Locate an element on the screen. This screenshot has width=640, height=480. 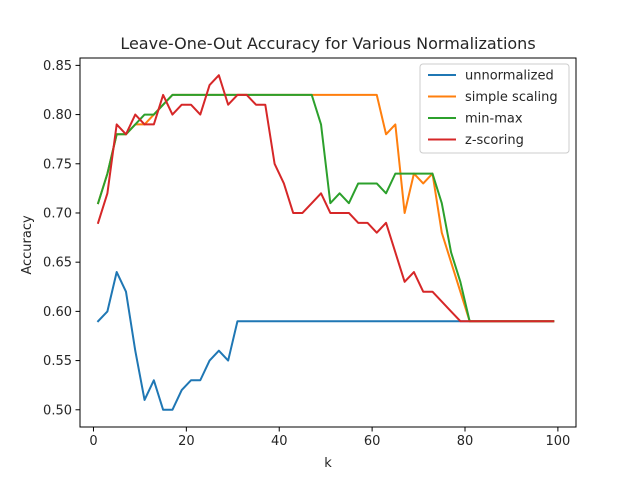
x-tick-label: 40 is located at coordinates (279, 441).